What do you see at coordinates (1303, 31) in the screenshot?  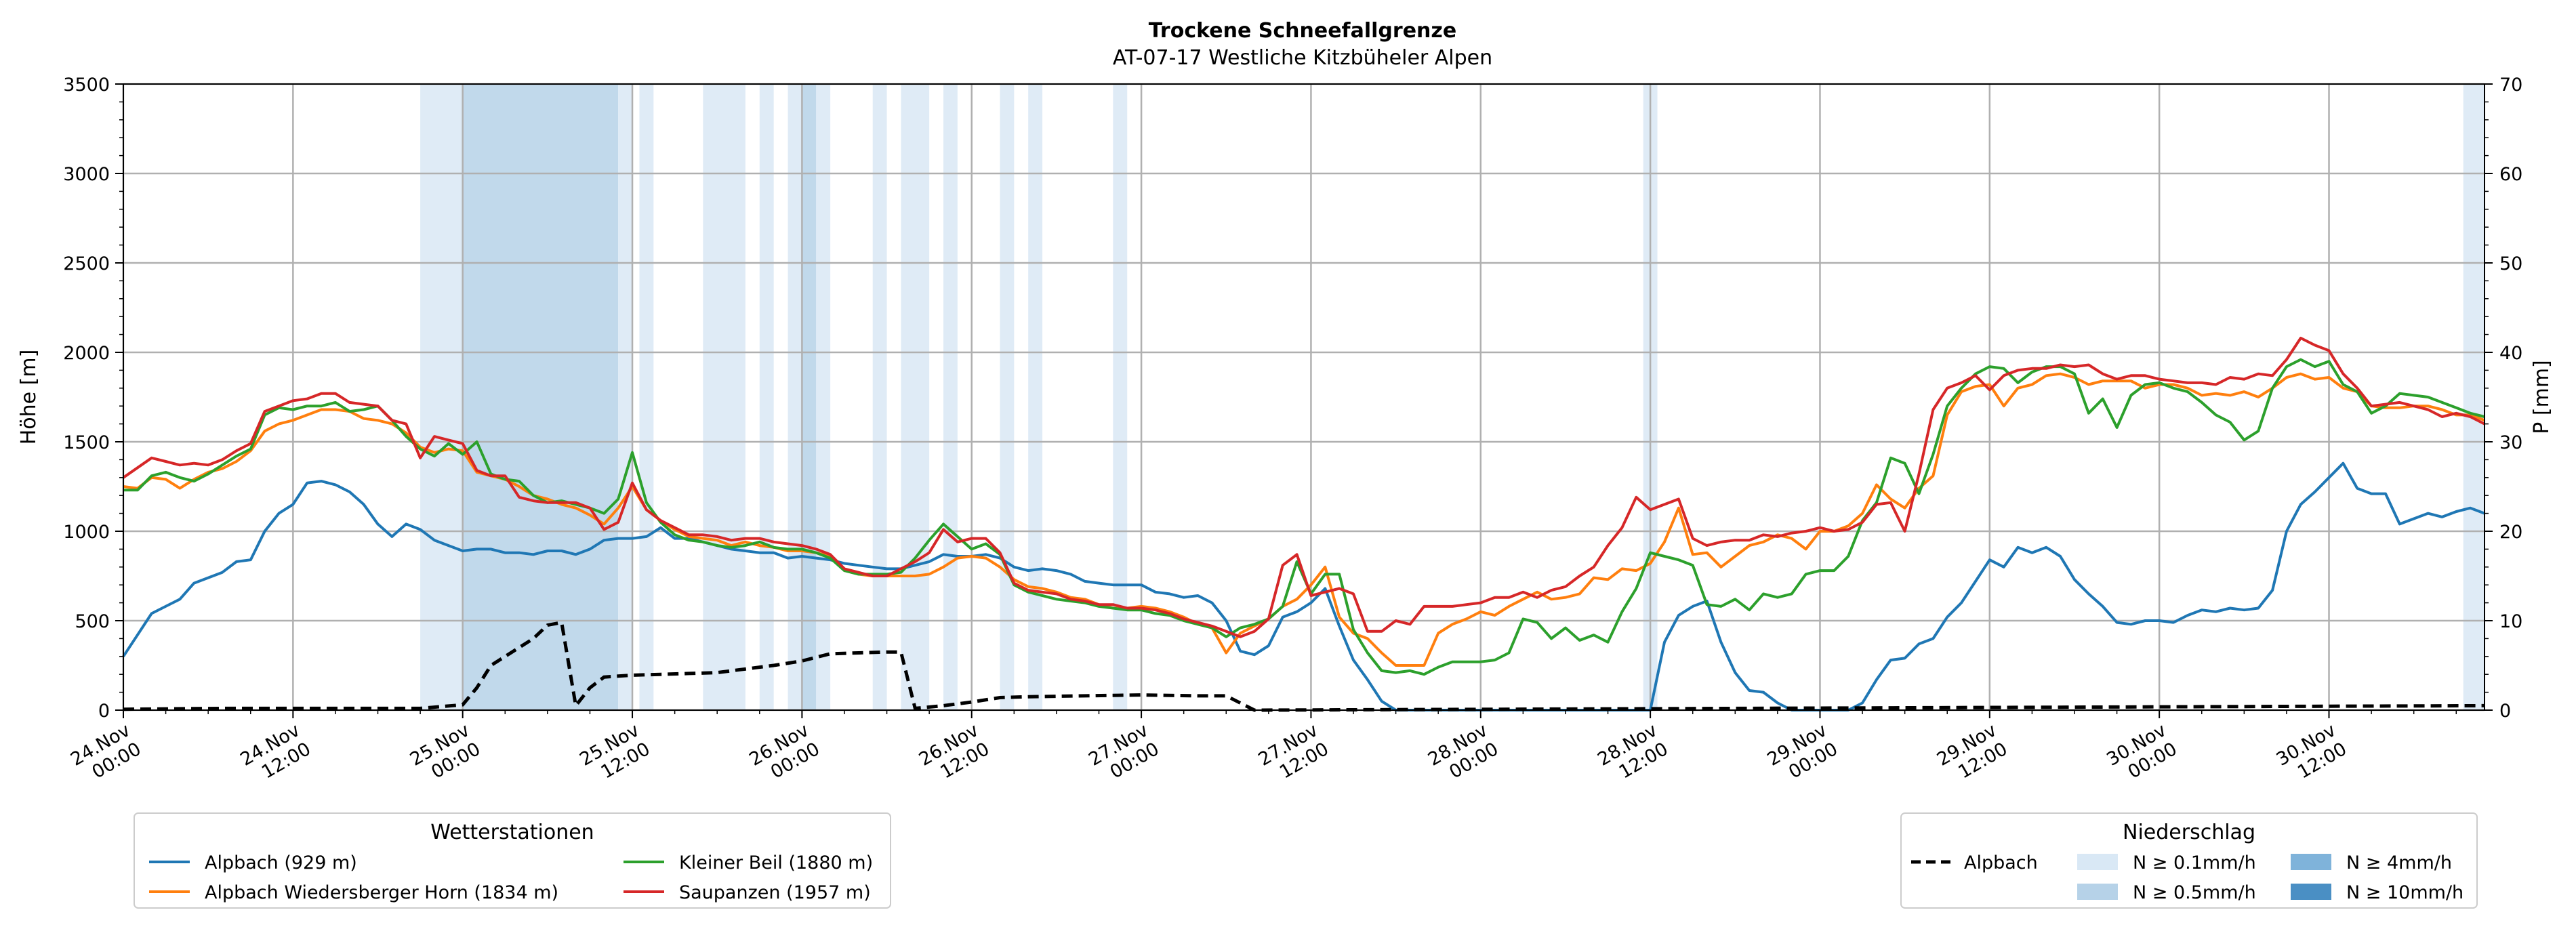 I see `chart-title: Trockene Schneefallgrenze` at bounding box center [1303, 31].